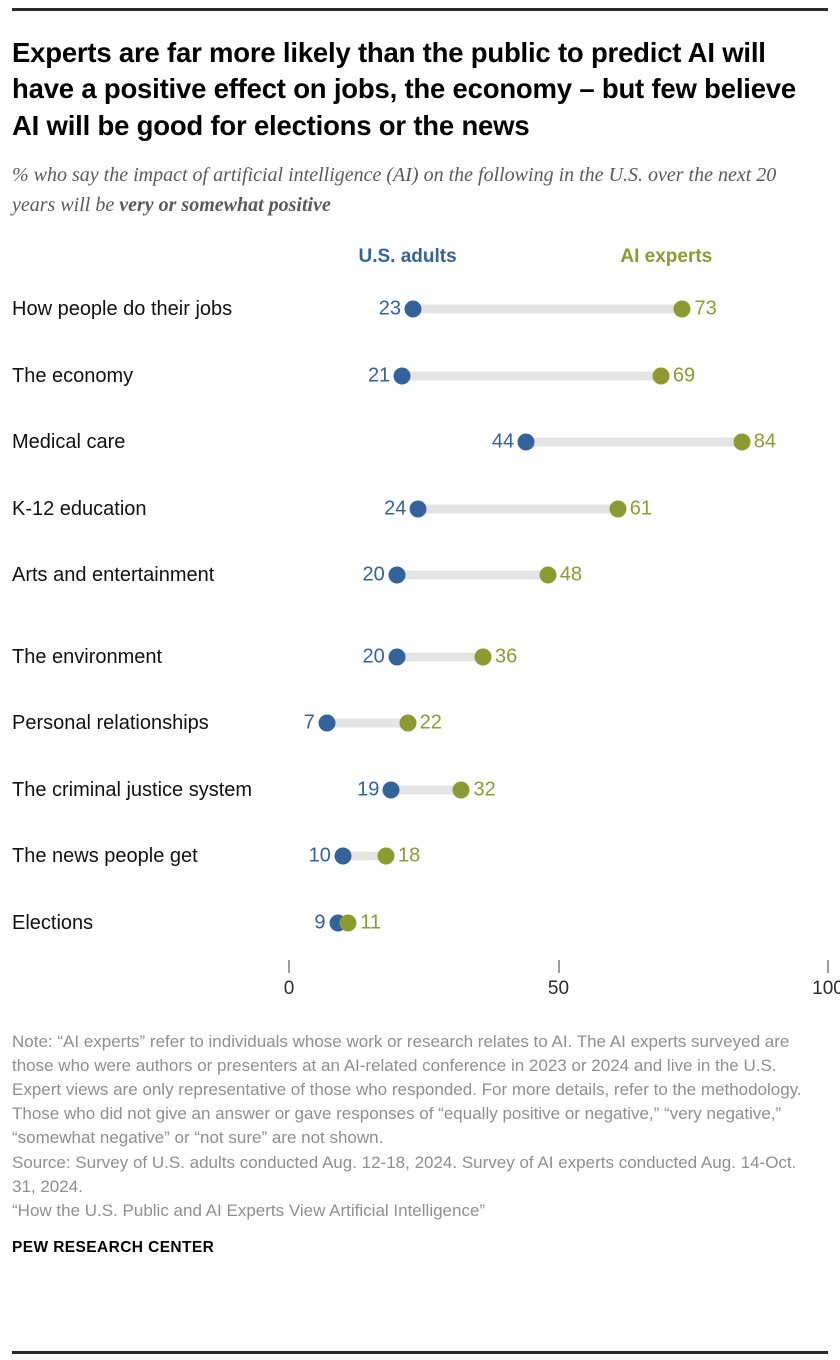 The width and height of the screenshot is (840, 1360). Describe the element at coordinates (503, 441) in the screenshot. I see `us-adults-value: 44` at that location.